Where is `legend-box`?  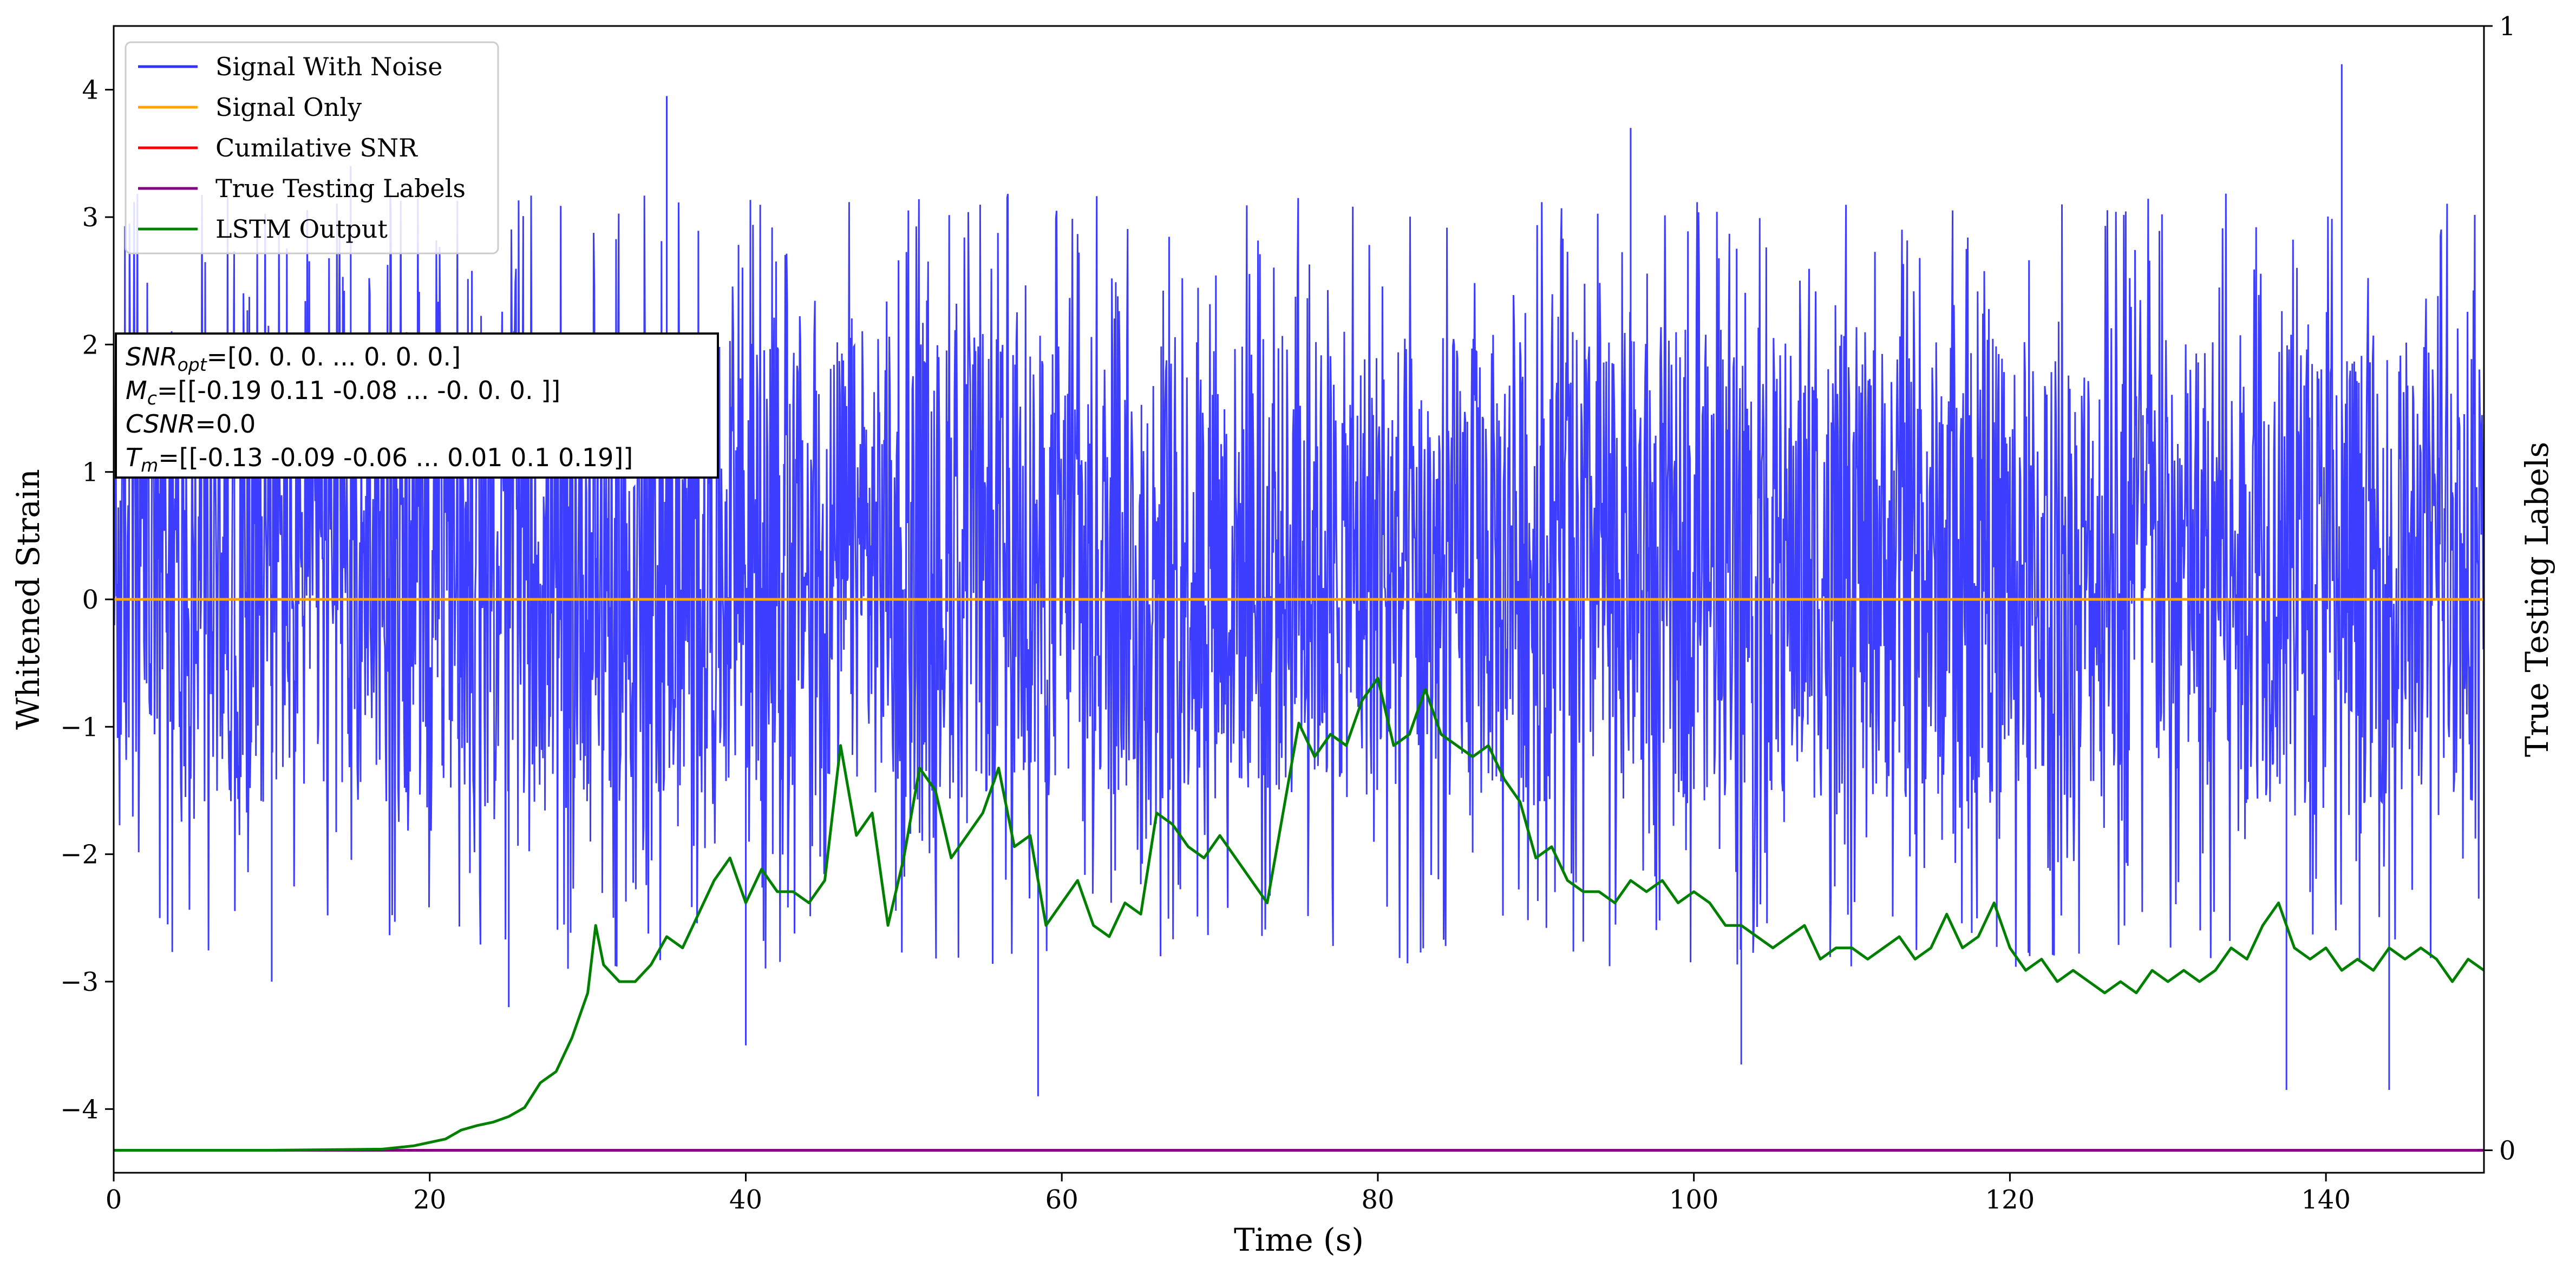 legend-box is located at coordinates (312, 147).